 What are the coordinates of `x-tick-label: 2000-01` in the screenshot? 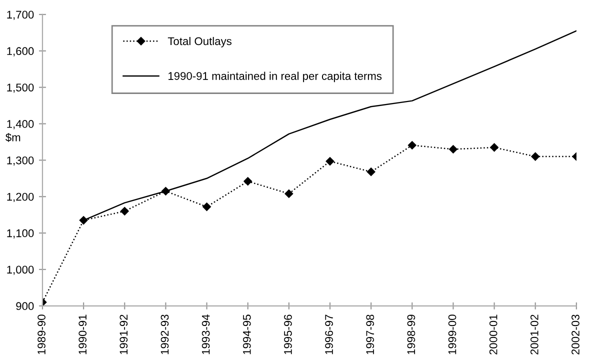 It's located at (493, 334).